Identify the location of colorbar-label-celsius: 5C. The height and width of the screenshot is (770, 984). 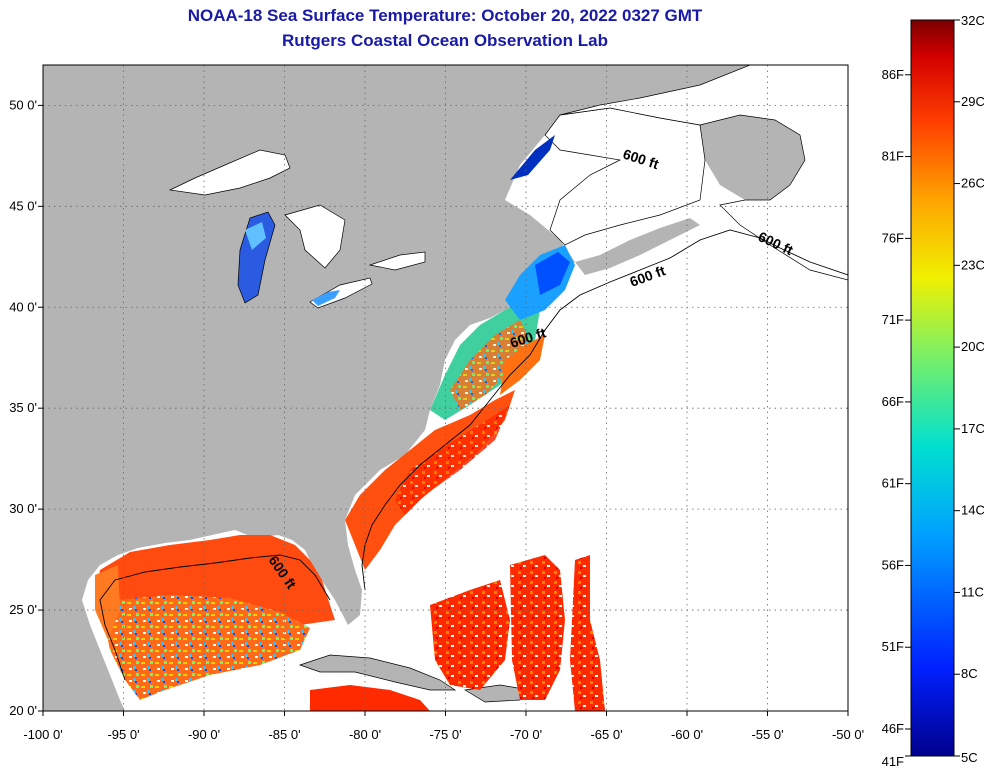
(969, 757).